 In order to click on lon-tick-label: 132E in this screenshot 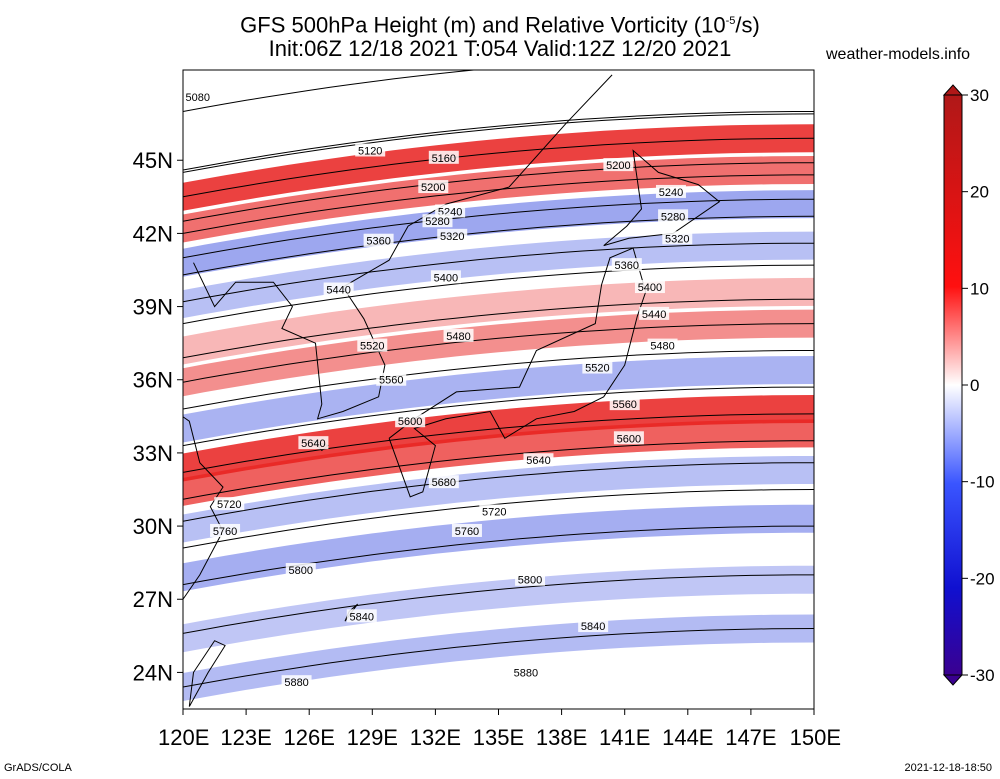, I will do `click(435, 737)`.